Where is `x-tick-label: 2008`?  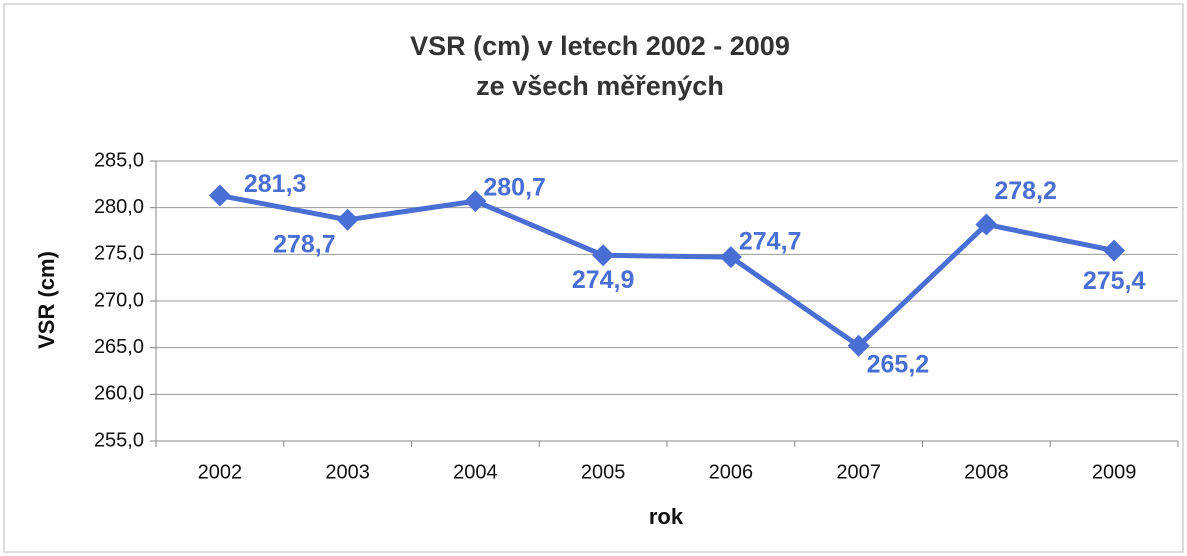
x-tick-label: 2008 is located at coordinates (986, 472).